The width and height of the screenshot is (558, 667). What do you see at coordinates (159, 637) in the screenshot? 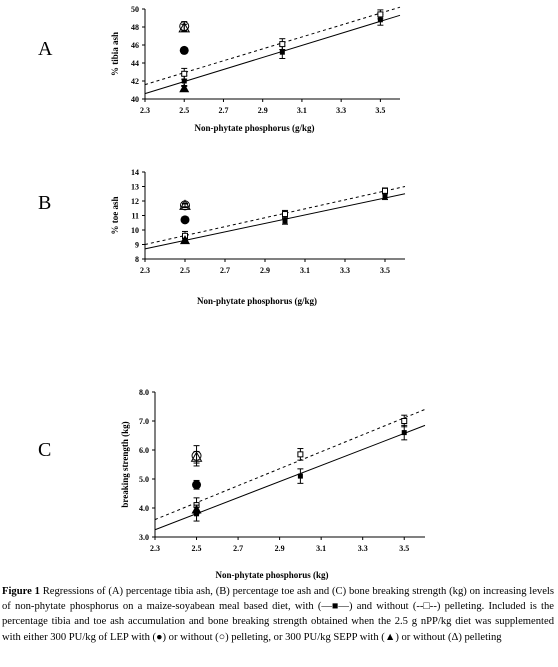
I see `filled-circle-symbol: ●` at bounding box center [159, 637].